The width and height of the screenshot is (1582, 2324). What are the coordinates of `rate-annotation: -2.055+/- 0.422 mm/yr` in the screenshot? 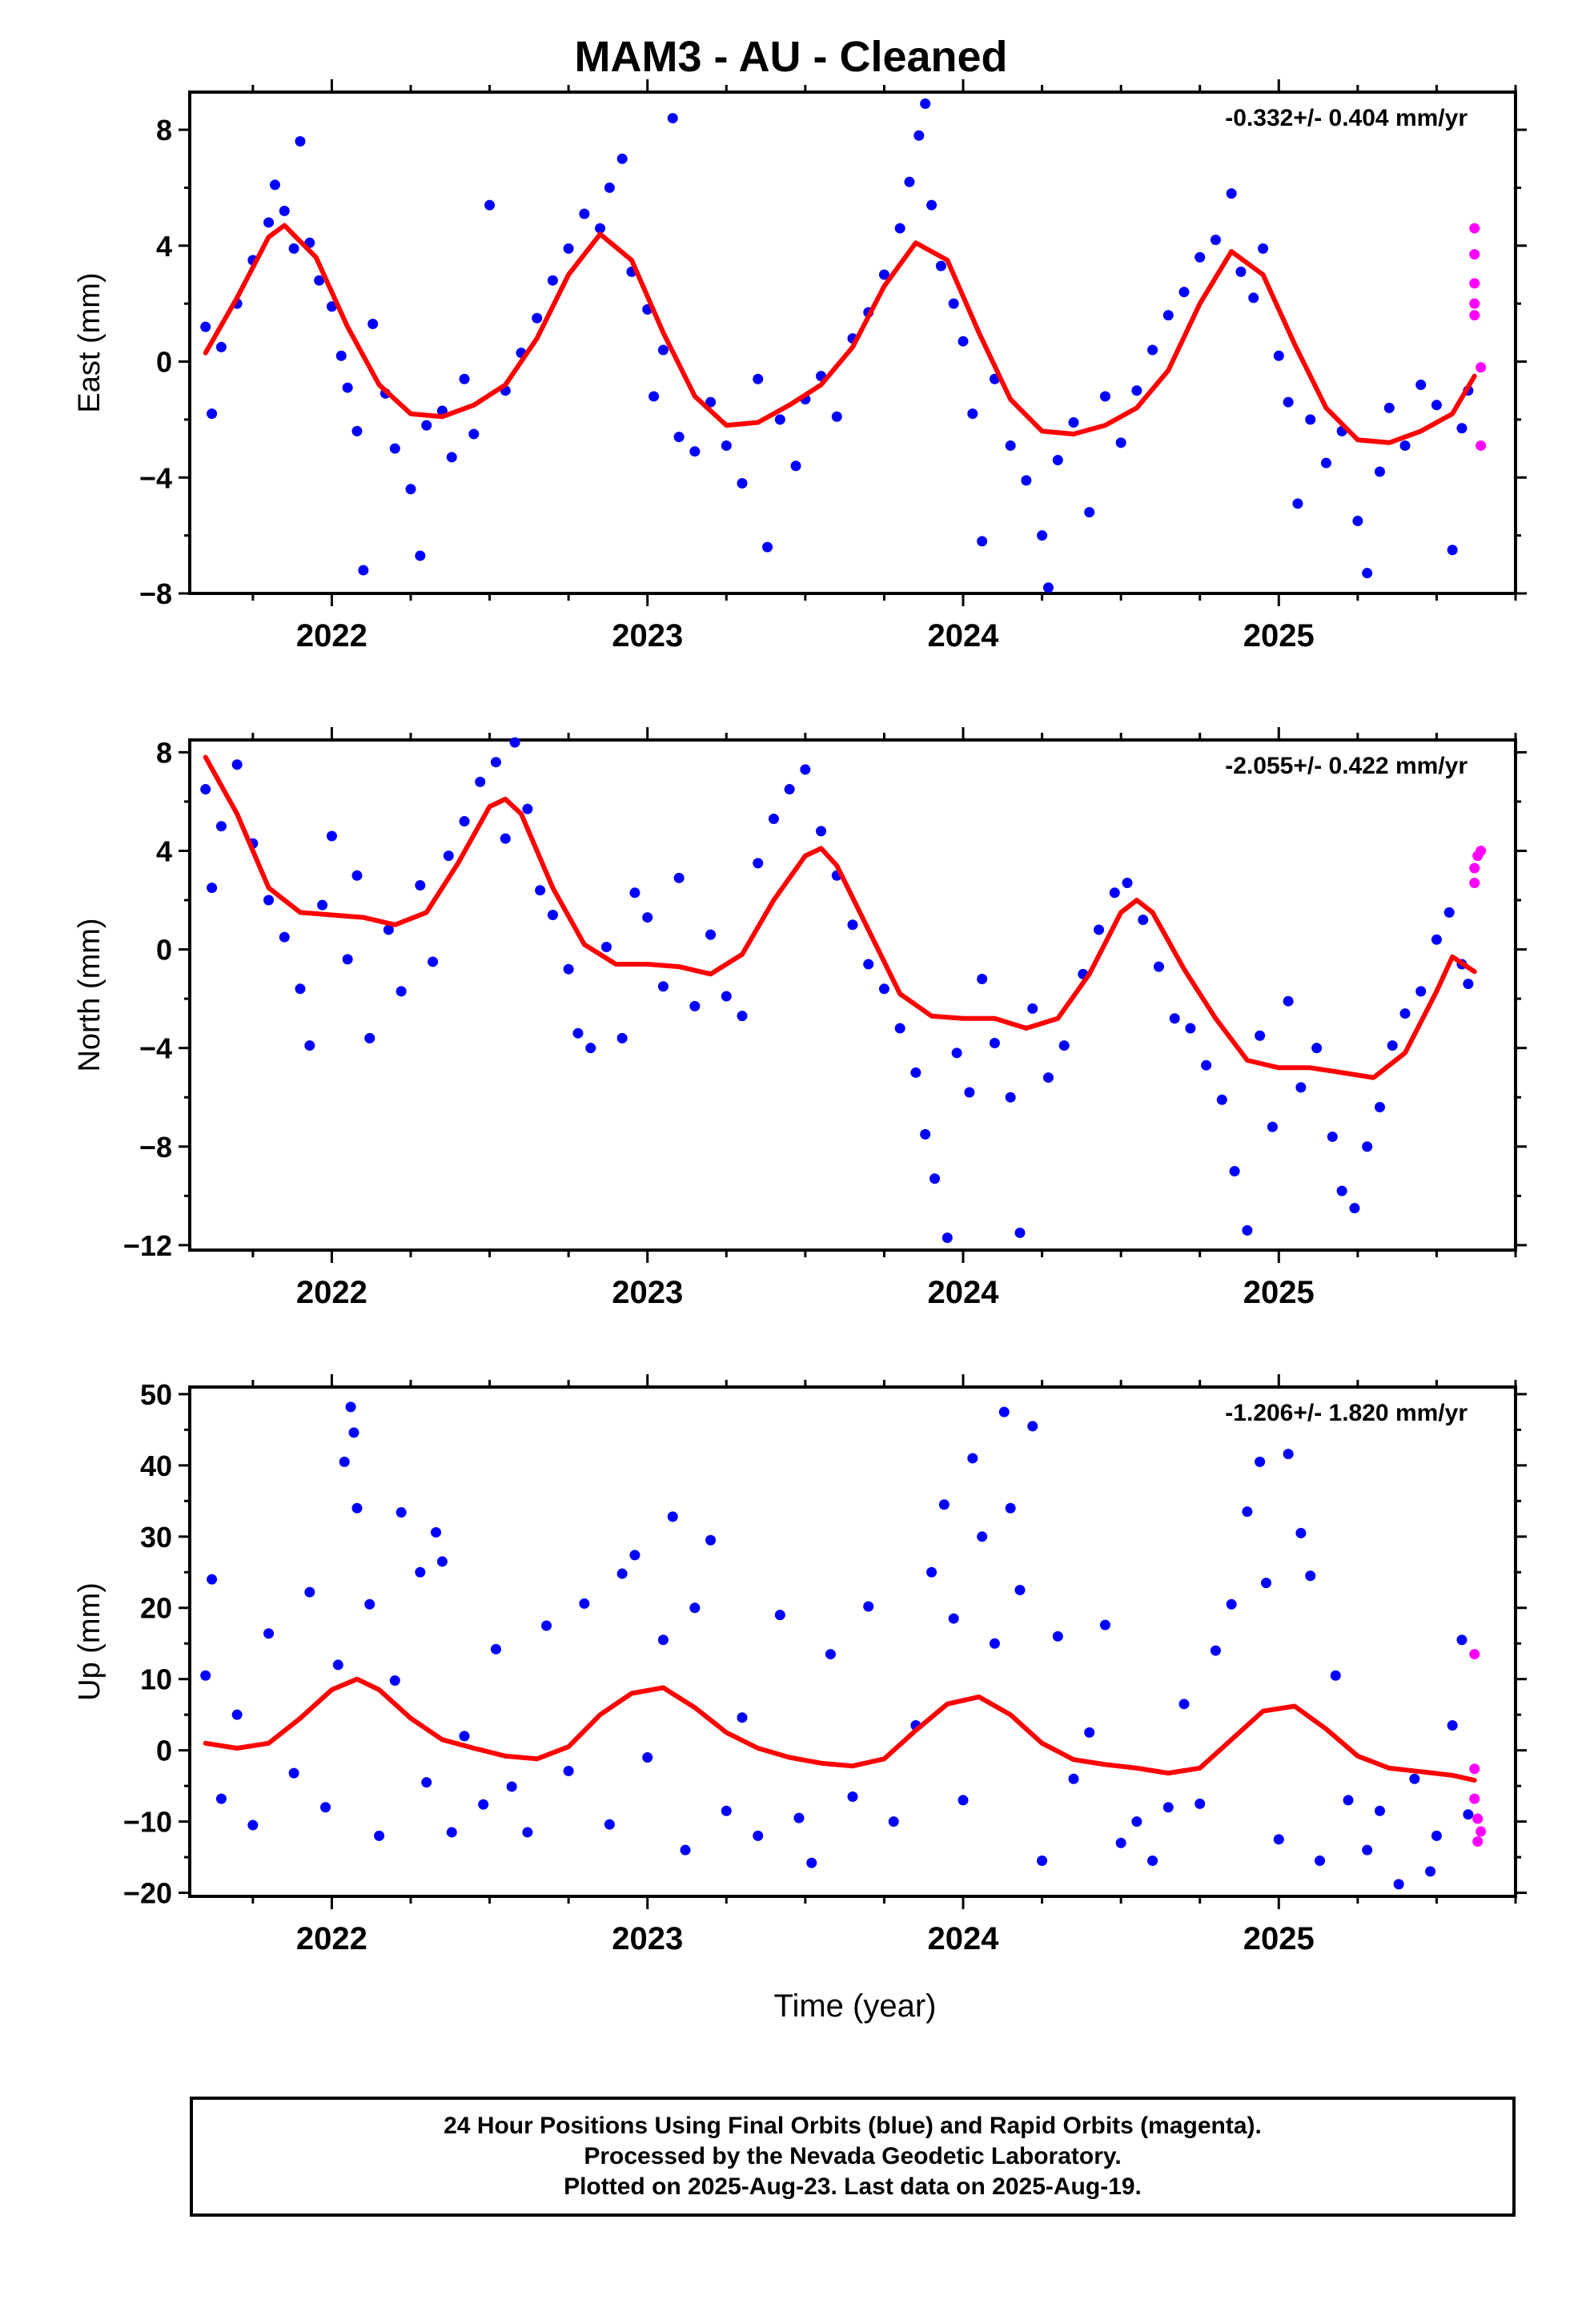 It's located at (1346, 766).